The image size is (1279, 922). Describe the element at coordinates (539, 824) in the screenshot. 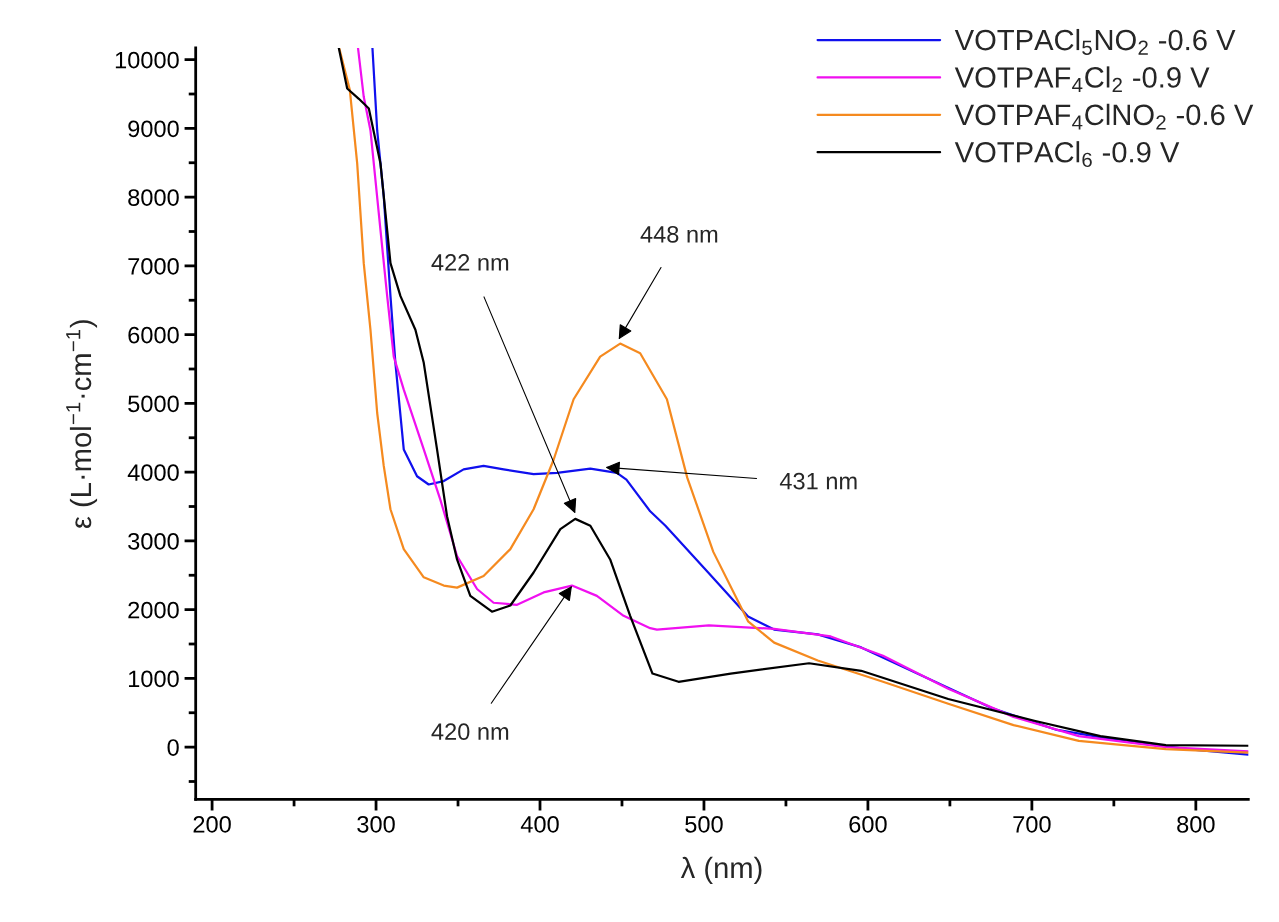

I see `x-tick-label: 400` at that location.